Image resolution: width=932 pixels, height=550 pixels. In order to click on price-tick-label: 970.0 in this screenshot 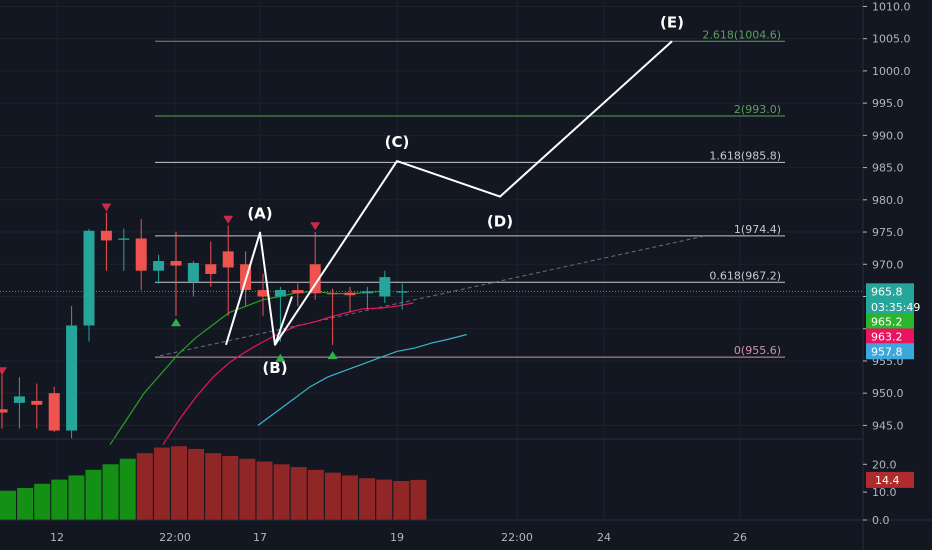, I will do `click(888, 264)`.